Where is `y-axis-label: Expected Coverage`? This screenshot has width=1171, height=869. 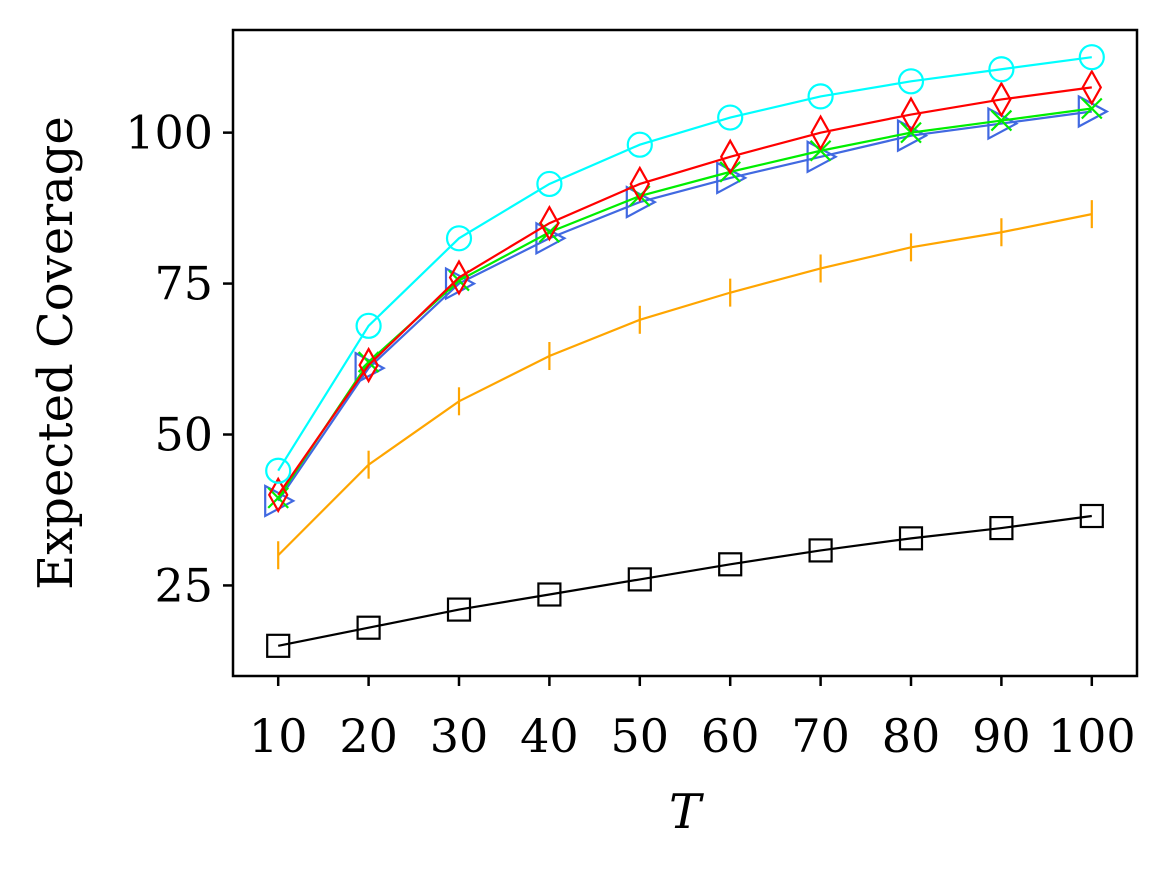 y-axis-label: Expected Coverage is located at coordinates (56, 353).